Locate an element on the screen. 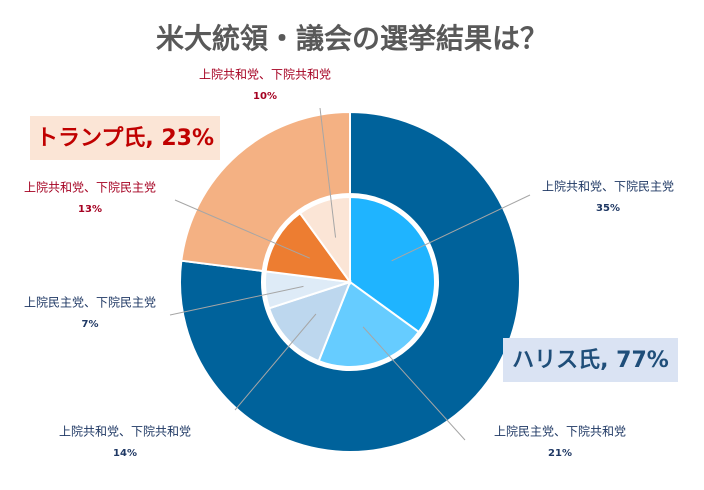 Image resolution: width=704 pixels, height=490 pixels. outer-label: ハリス氏, 77% is located at coordinates (590, 360).